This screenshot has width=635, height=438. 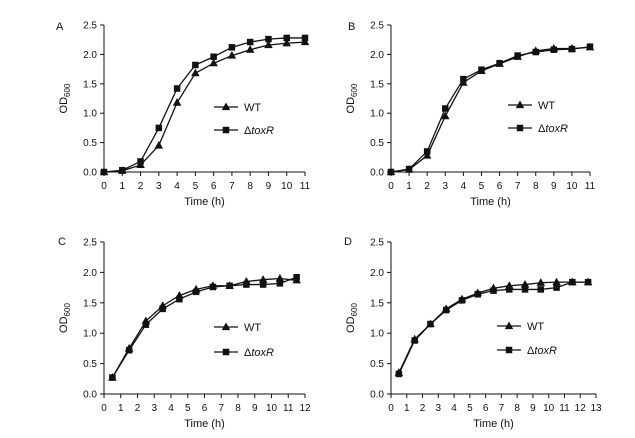 What do you see at coordinates (159, 186) in the screenshot?
I see `x-tick-label: 3` at bounding box center [159, 186].